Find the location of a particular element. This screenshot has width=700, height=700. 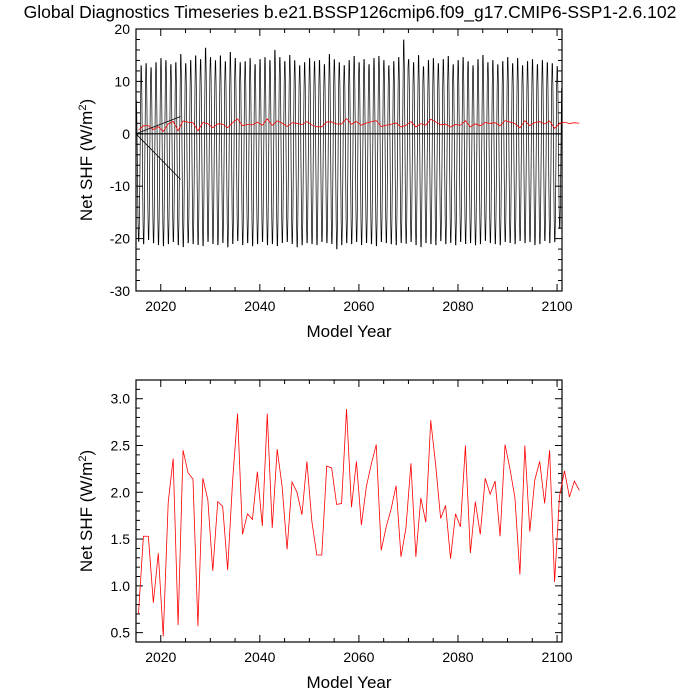

y-tick-label: -30 is located at coordinates (120, 291).